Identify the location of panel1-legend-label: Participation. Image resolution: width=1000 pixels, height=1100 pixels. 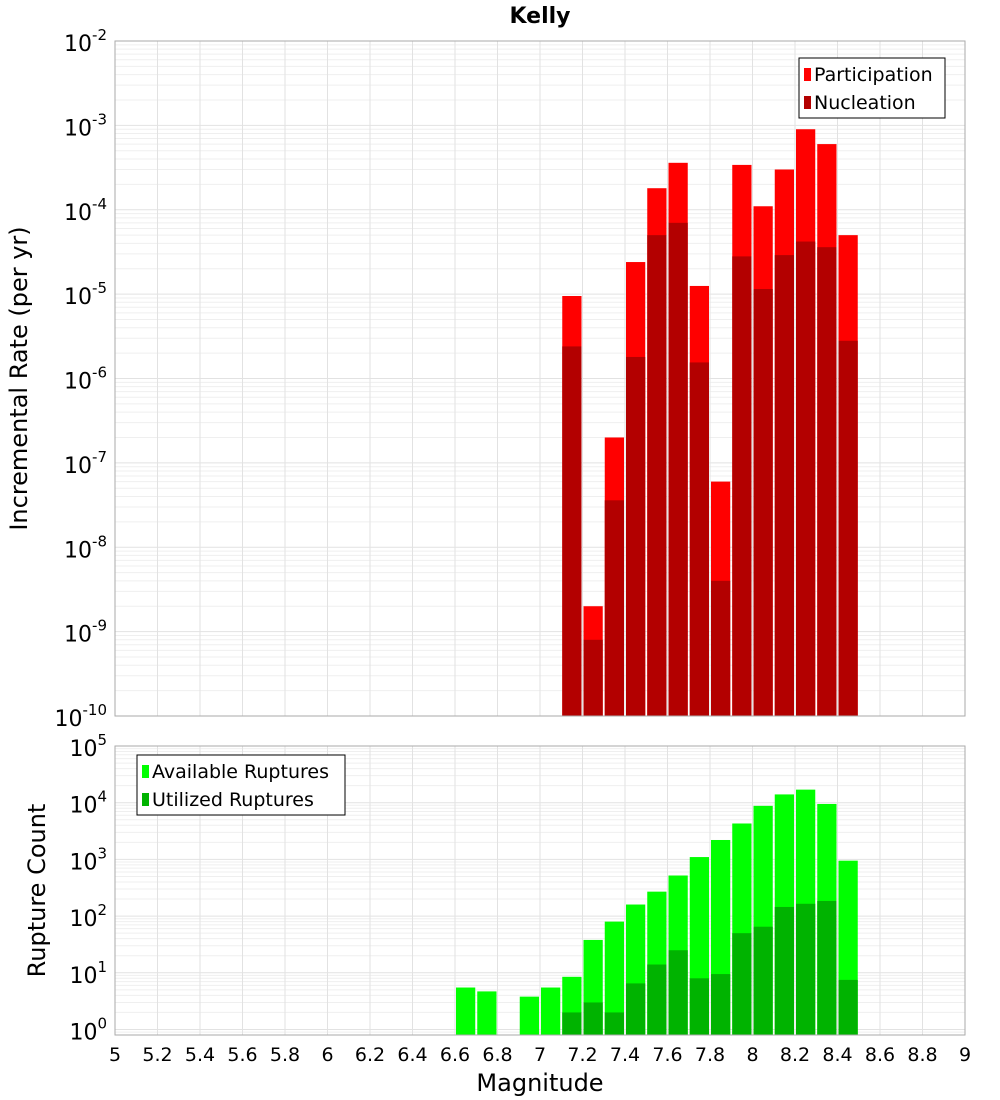
(873, 75).